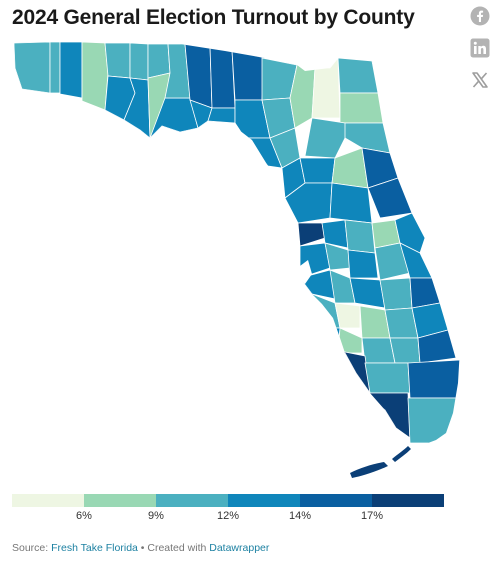 The height and width of the screenshot is (561, 504). I want to click on source-link: Fresh Take Florida, so click(94, 548).